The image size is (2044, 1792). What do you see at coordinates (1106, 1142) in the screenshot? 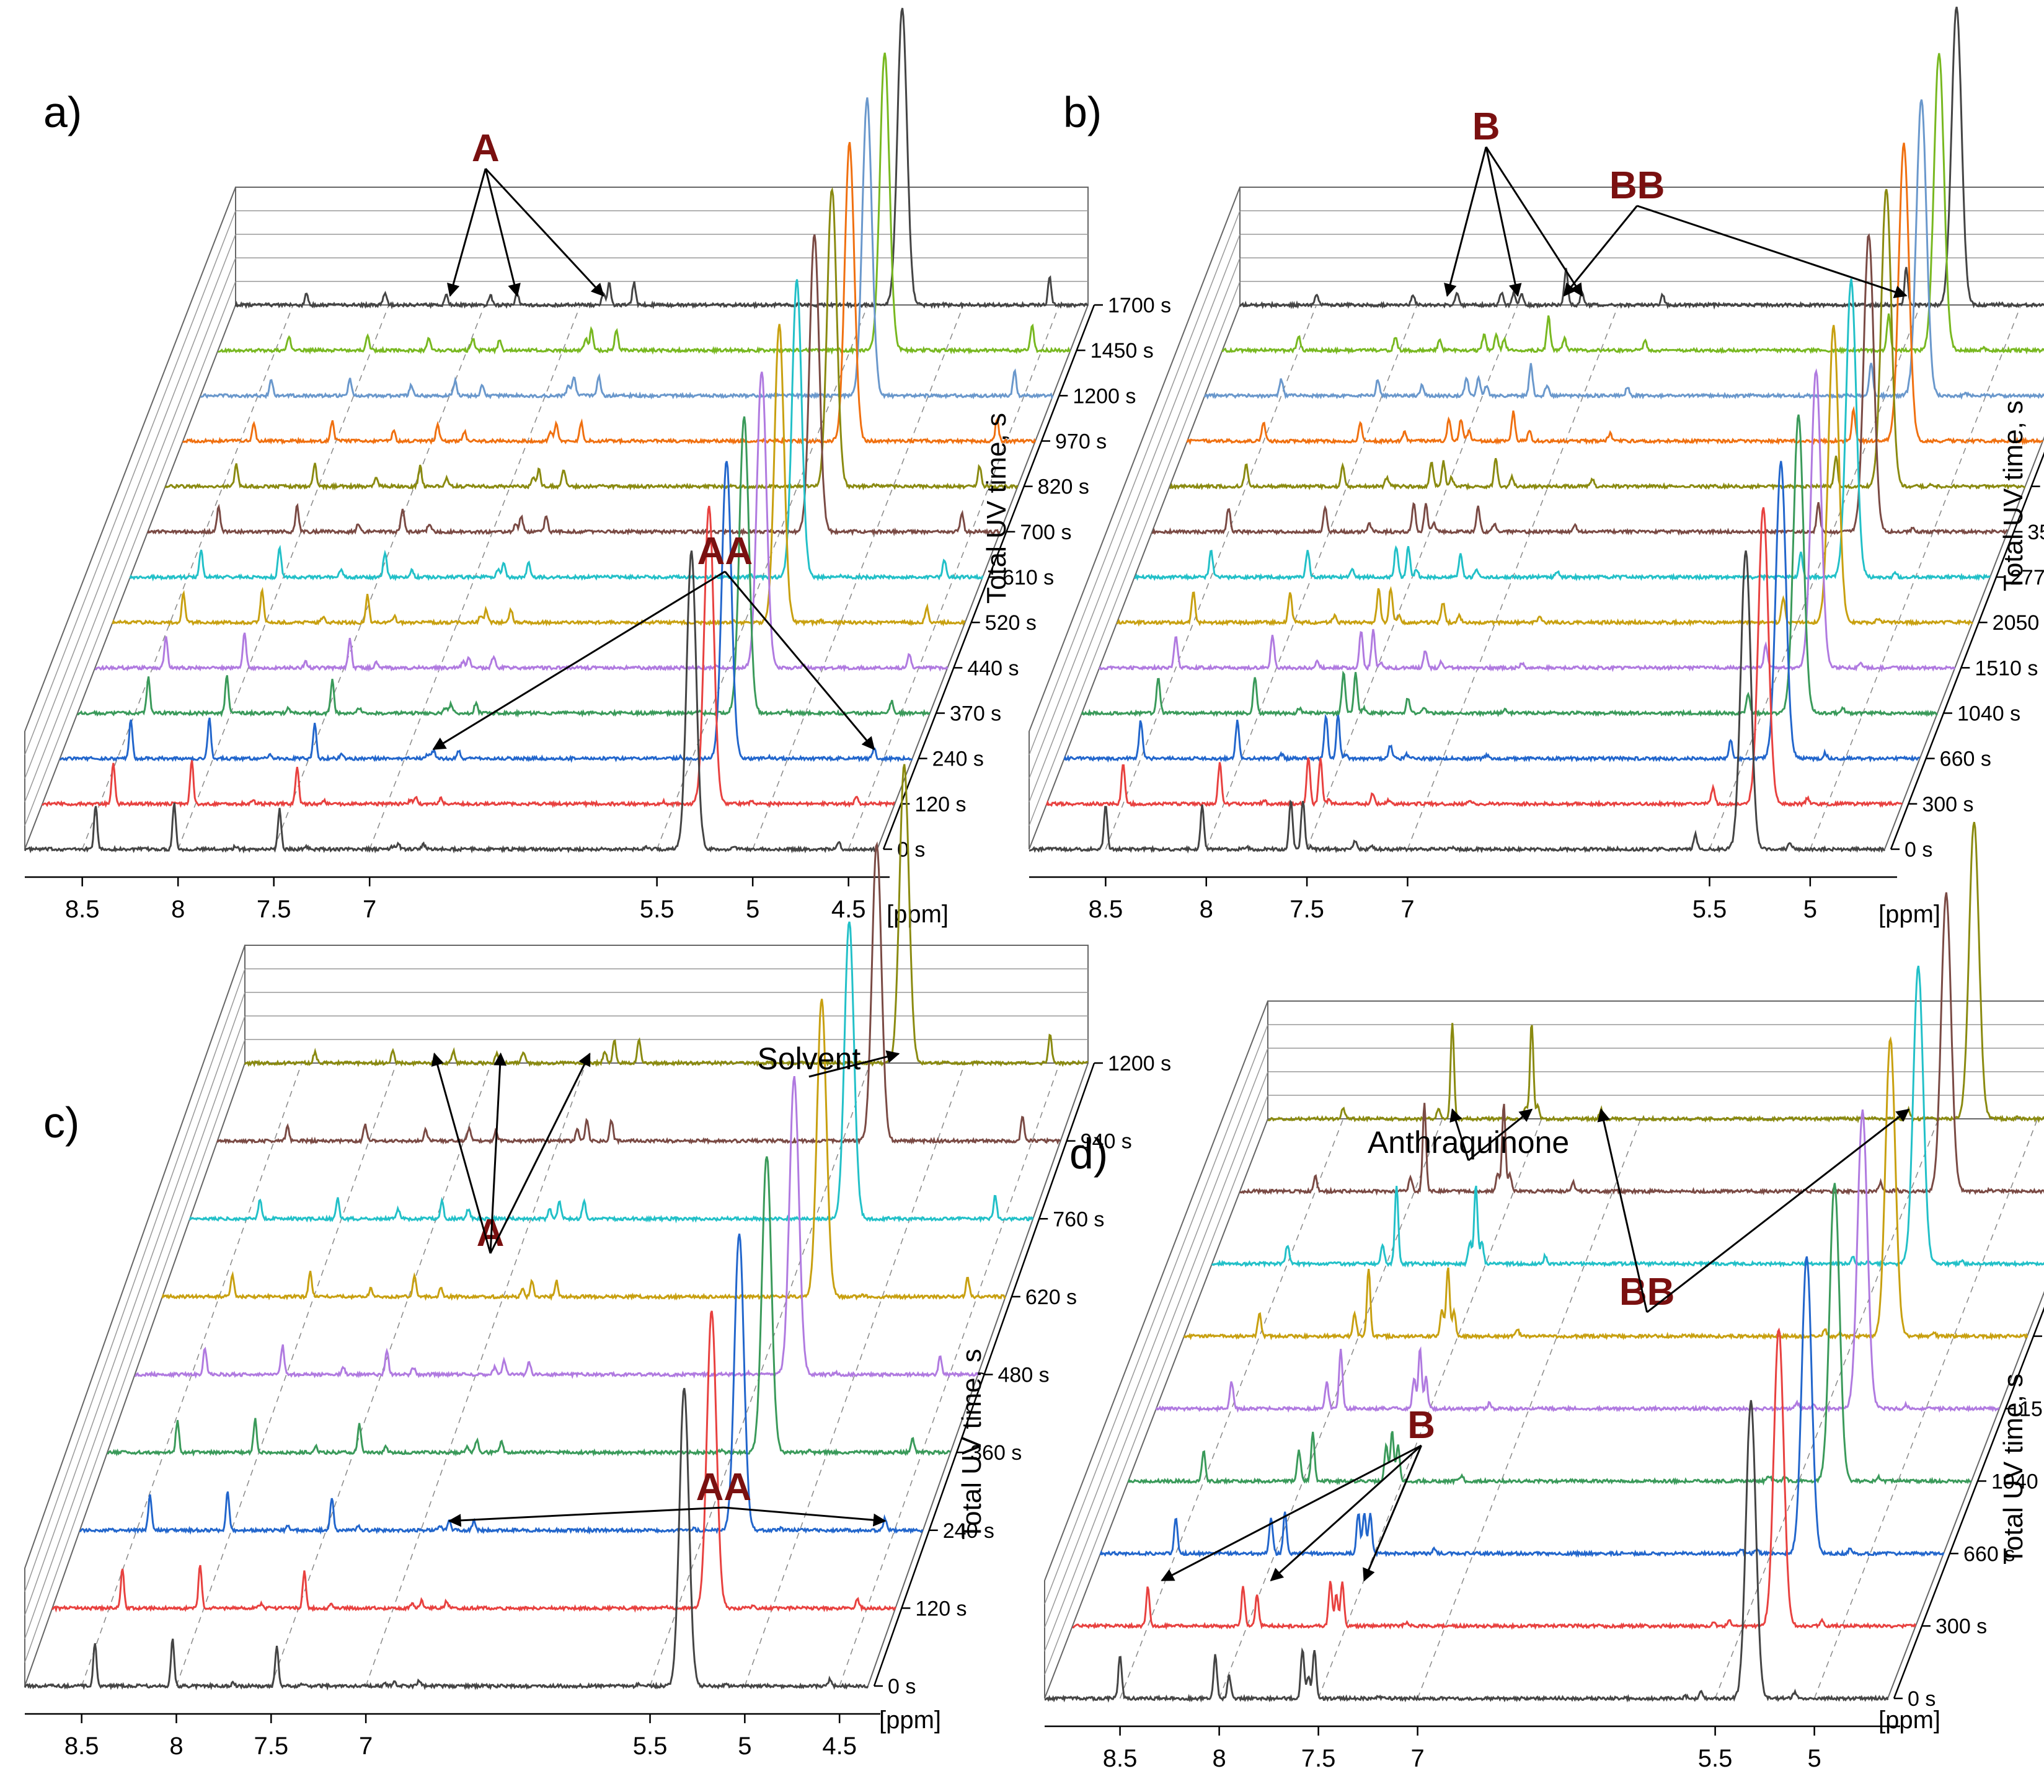
I see `time-tick-label: 940 s` at bounding box center [1106, 1142].